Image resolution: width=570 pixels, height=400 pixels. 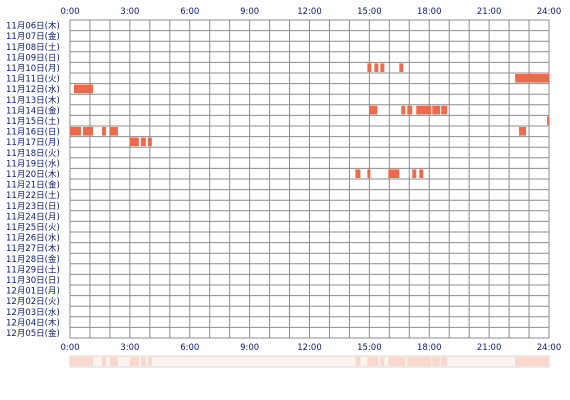 I want to click on x-tick-label-bottom: 12:00, so click(x=309, y=348).